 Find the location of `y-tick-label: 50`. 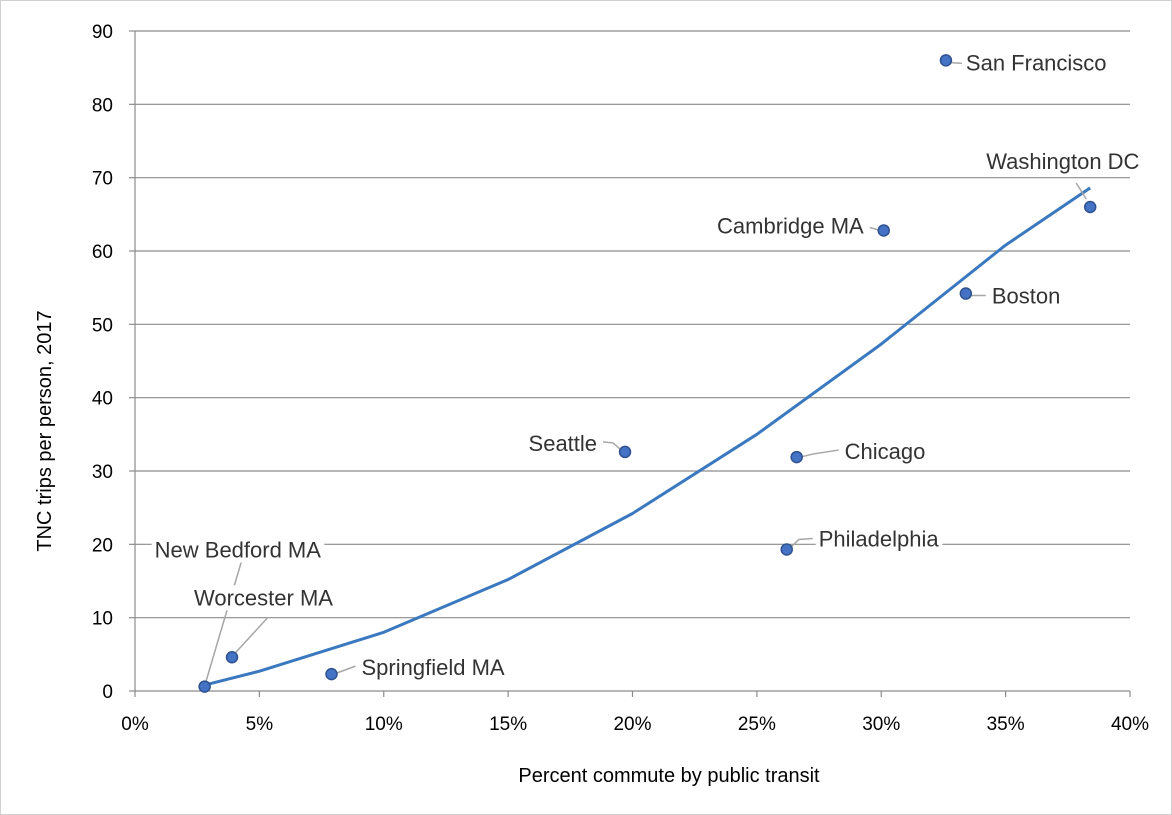

y-tick-label: 50 is located at coordinates (102, 325).